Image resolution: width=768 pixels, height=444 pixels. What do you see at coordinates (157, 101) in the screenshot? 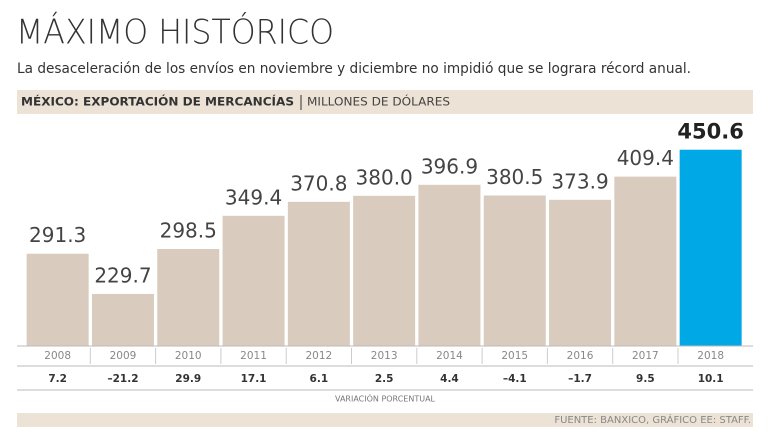
I see `header: MÉXICO: EXPORTACIÓN DE MERCANCÍAS` at bounding box center [157, 101].